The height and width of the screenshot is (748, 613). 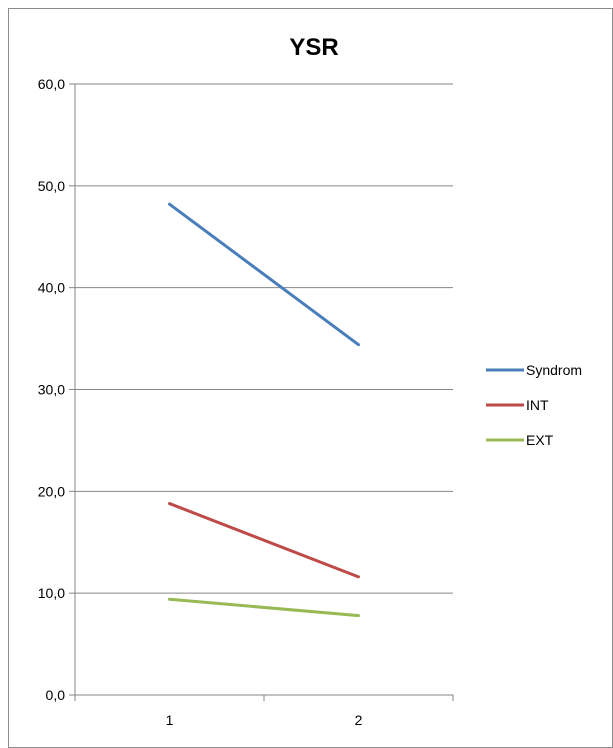 I want to click on y-tick-label: 30,0, so click(x=51, y=390).